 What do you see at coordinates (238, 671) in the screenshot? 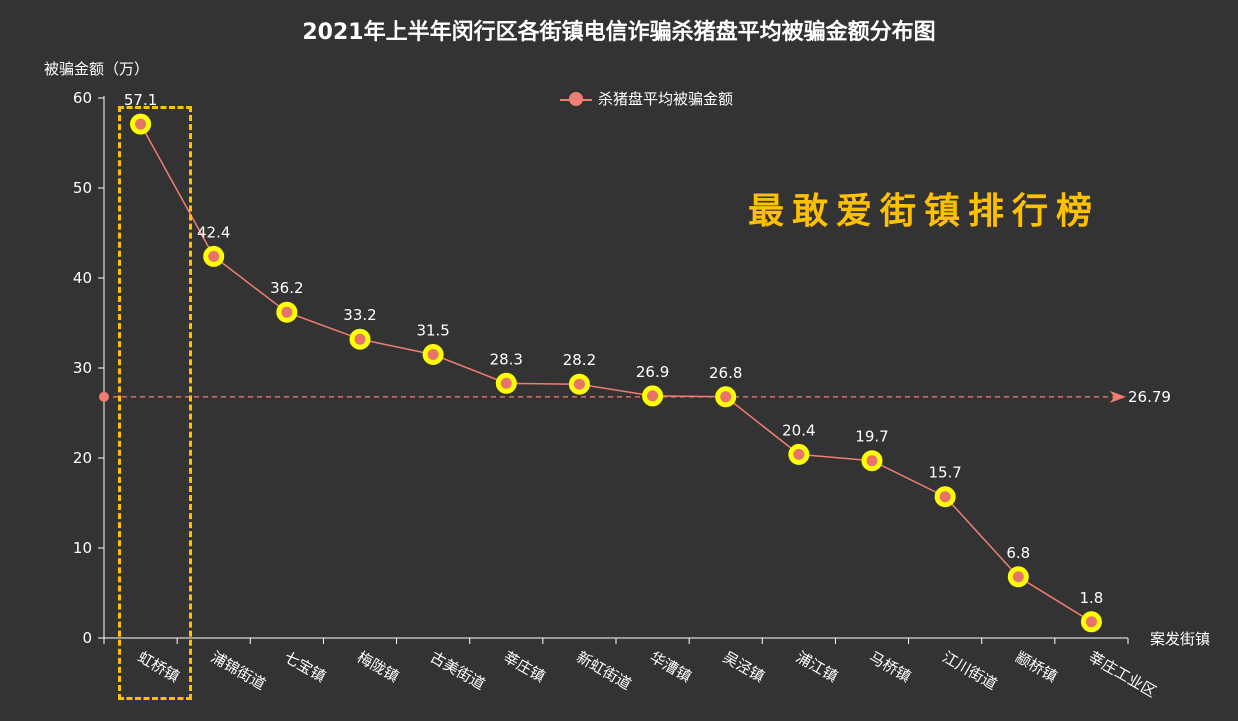
I see `x-tick-label: 浦锦街道` at bounding box center [238, 671].